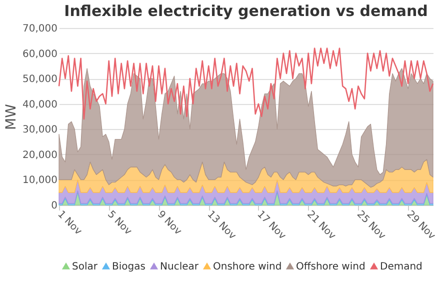 The image size is (445, 281). What do you see at coordinates (40, 29) in the screenshot?
I see `y-tick-label: 70,000` at bounding box center [40, 29].